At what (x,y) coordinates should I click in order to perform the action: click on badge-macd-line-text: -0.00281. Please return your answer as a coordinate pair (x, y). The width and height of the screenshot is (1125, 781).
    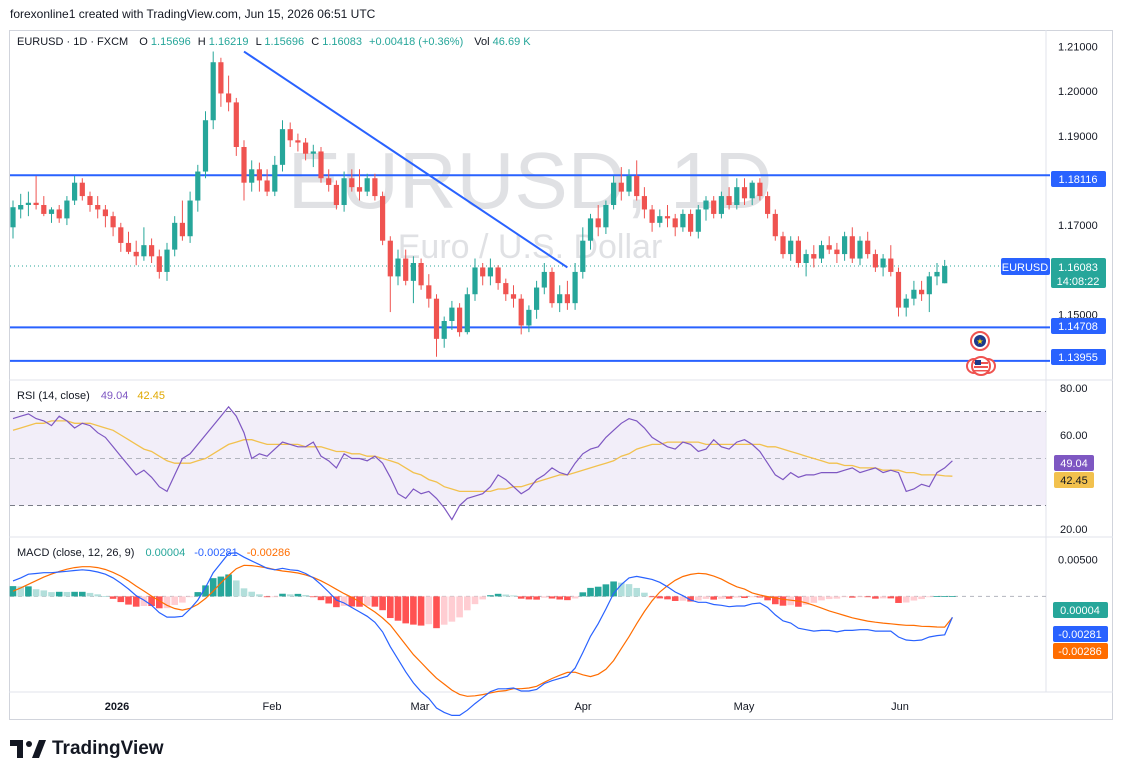
    Looking at the image, I should click on (1079, 635).